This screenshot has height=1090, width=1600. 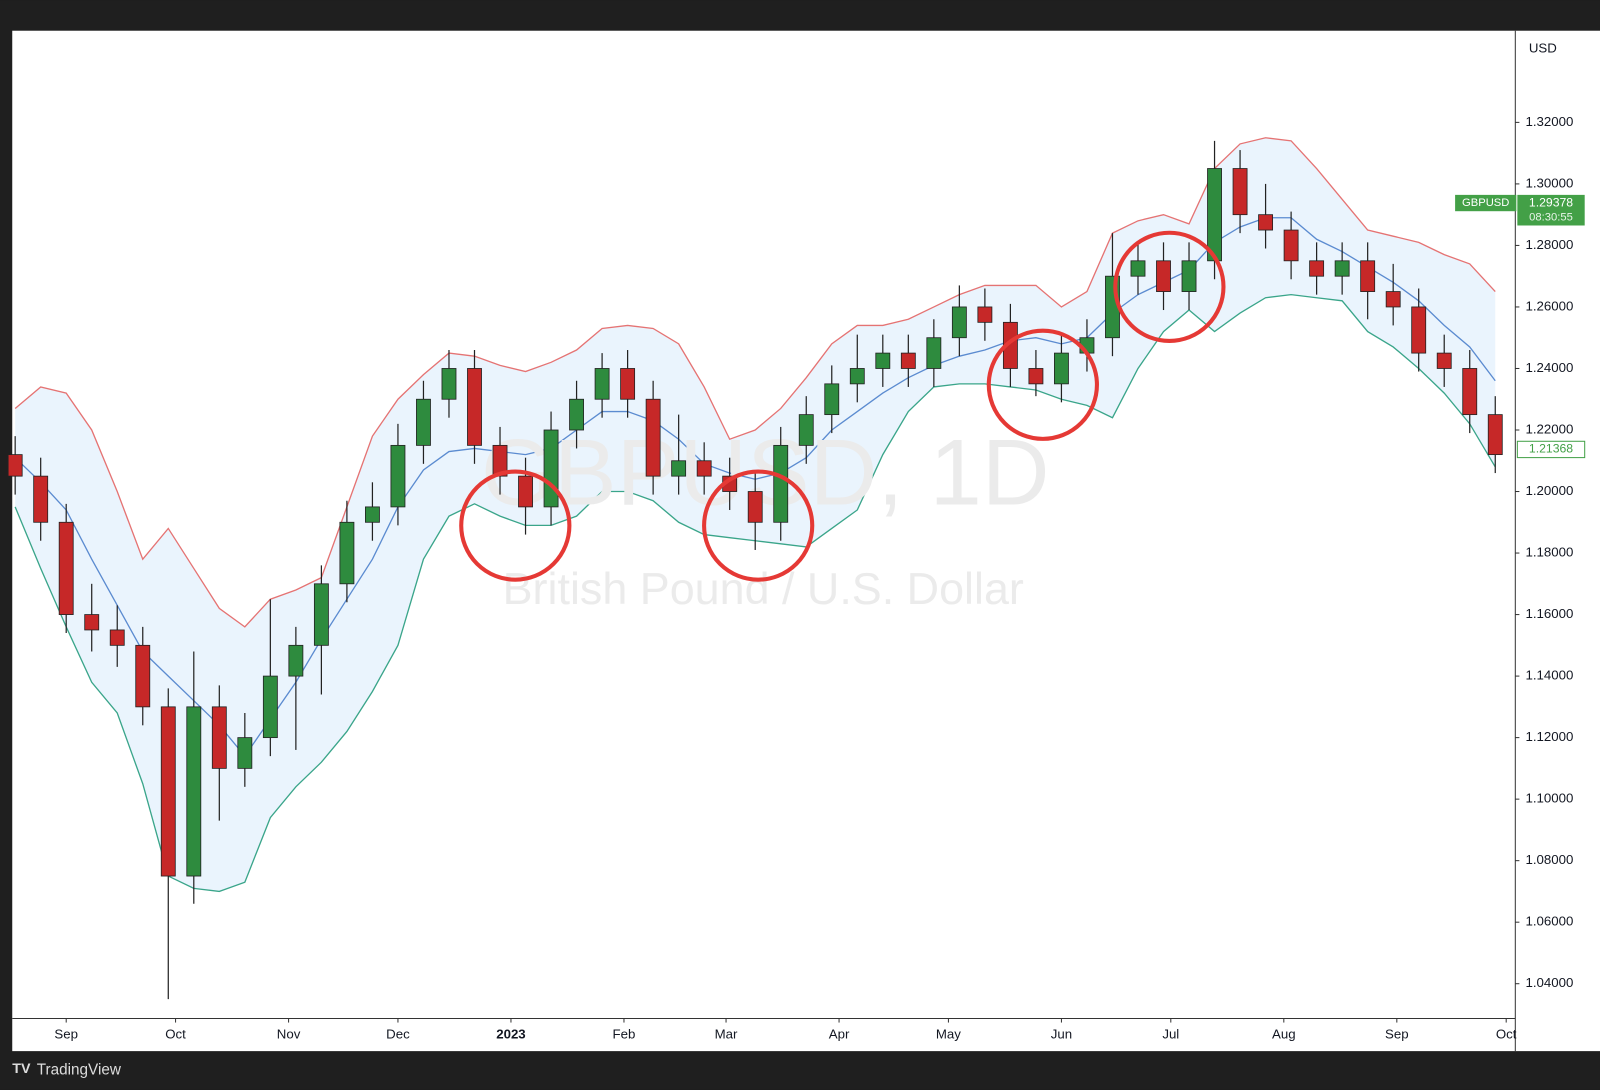 What do you see at coordinates (1550, 859) in the screenshot?
I see `y-tick-label: 1.08000` at bounding box center [1550, 859].